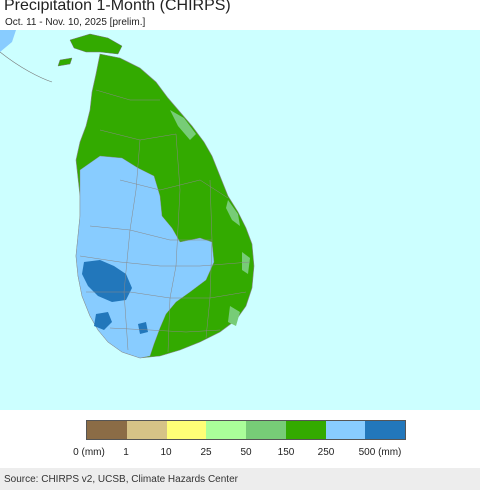  What do you see at coordinates (326, 452) in the screenshot?
I see `legend-tick-6: 250` at bounding box center [326, 452].